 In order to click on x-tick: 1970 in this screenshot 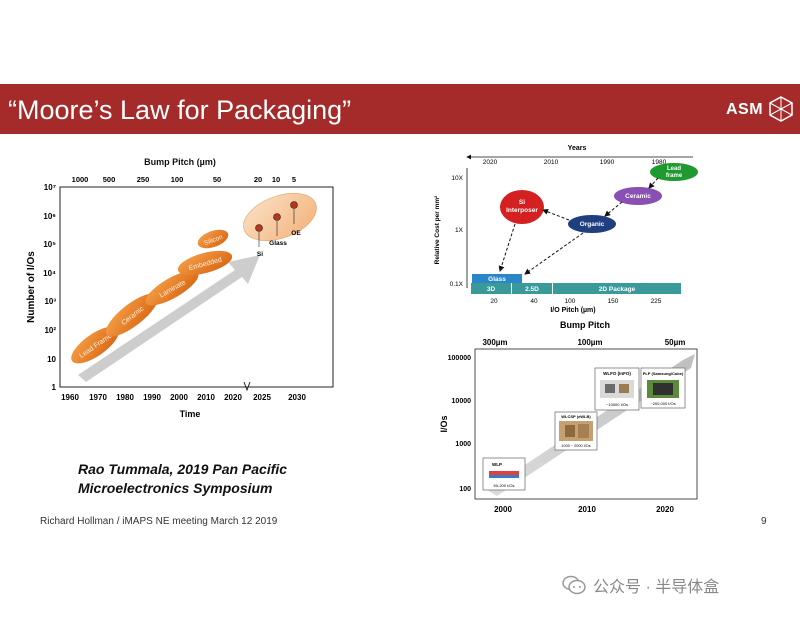, I will do `click(98, 397)`.